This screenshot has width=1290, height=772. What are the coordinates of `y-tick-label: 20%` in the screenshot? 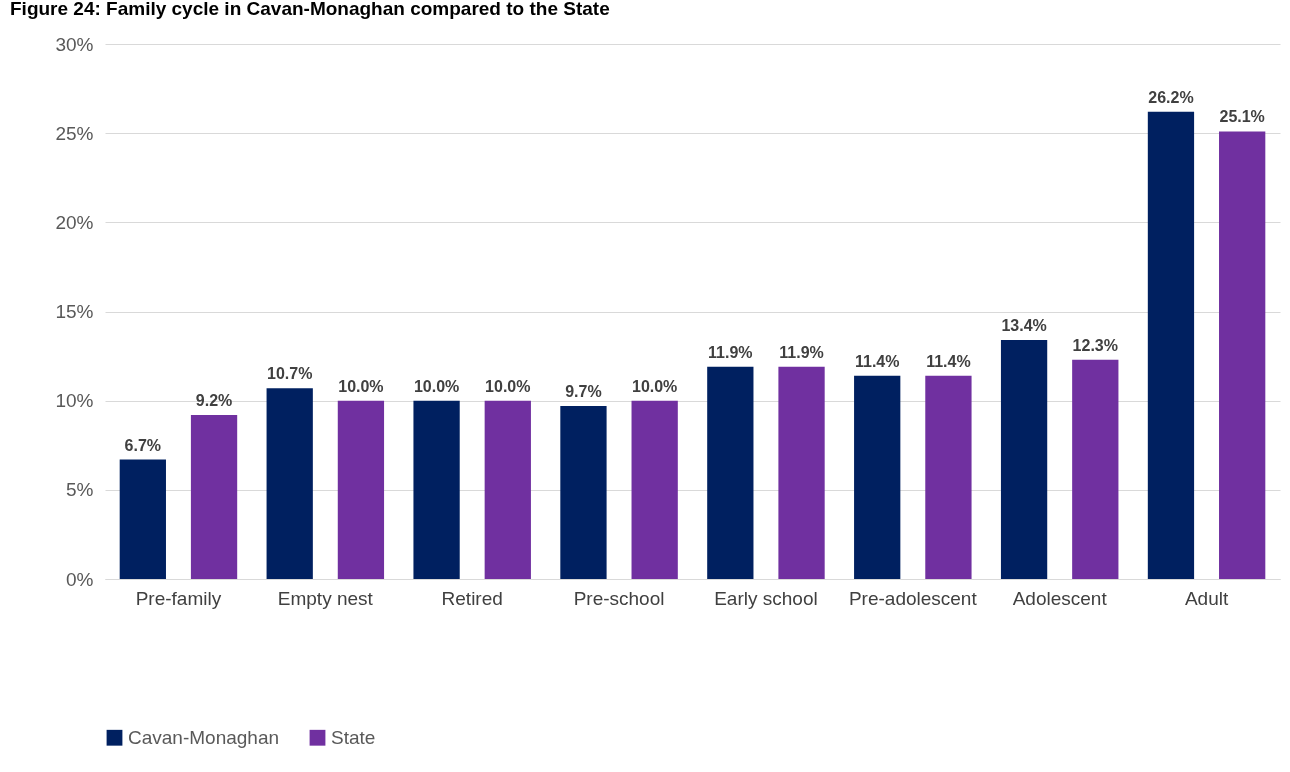 It's located at (74, 222).